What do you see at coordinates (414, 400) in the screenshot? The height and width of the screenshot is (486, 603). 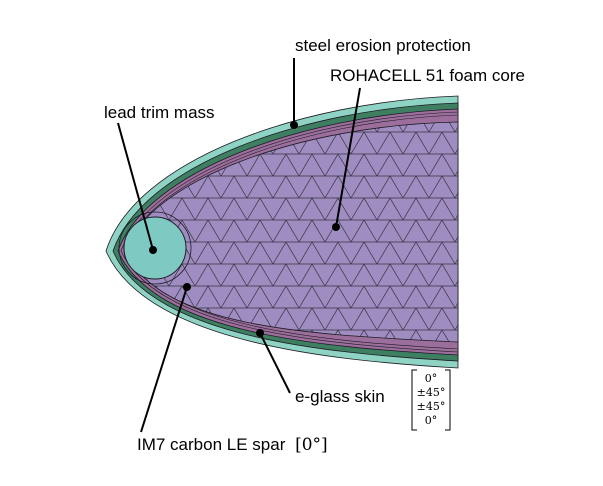 I see `matrix-left-bracket` at bounding box center [414, 400].